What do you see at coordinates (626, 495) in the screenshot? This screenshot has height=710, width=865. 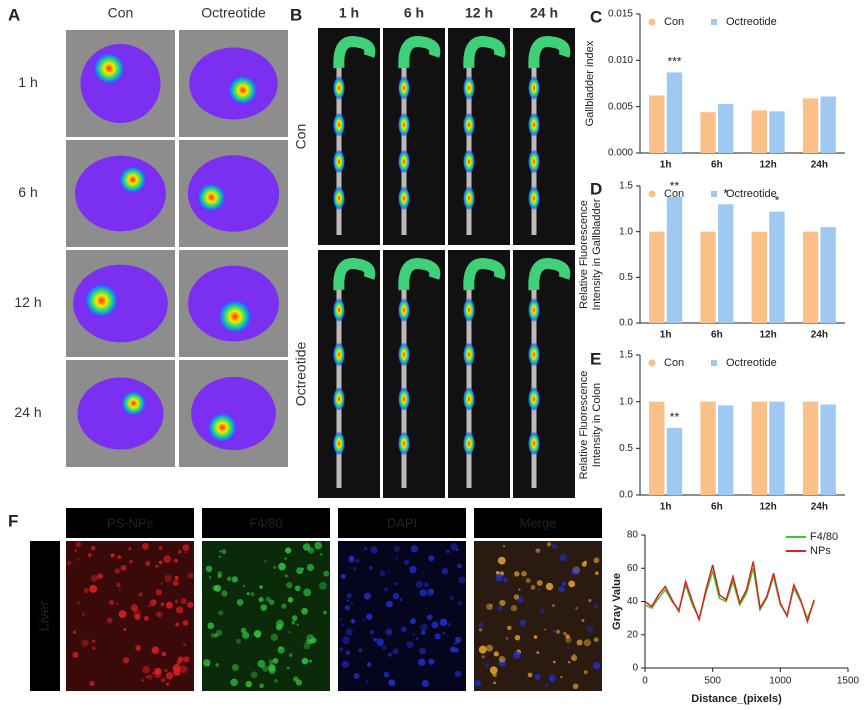 I see `y-tick-label: 0.0` at bounding box center [626, 495].